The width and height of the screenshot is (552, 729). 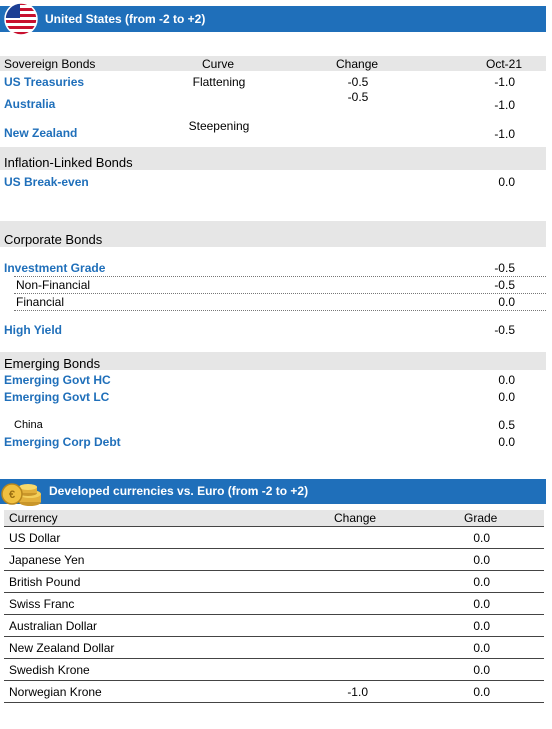 What do you see at coordinates (30, 104) in the screenshot?
I see `sovereign-row-name: Australia` at bounding box center [30, 104].